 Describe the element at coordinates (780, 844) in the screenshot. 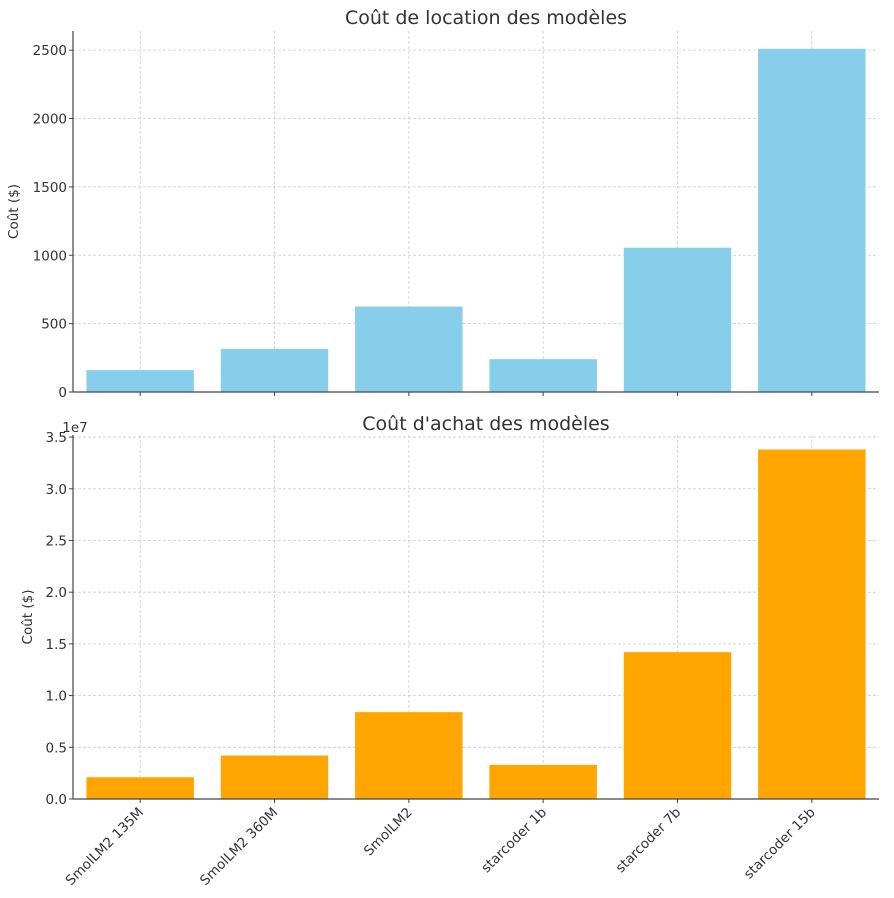

I see `x-tick-label: starcoder 15b` at that location.